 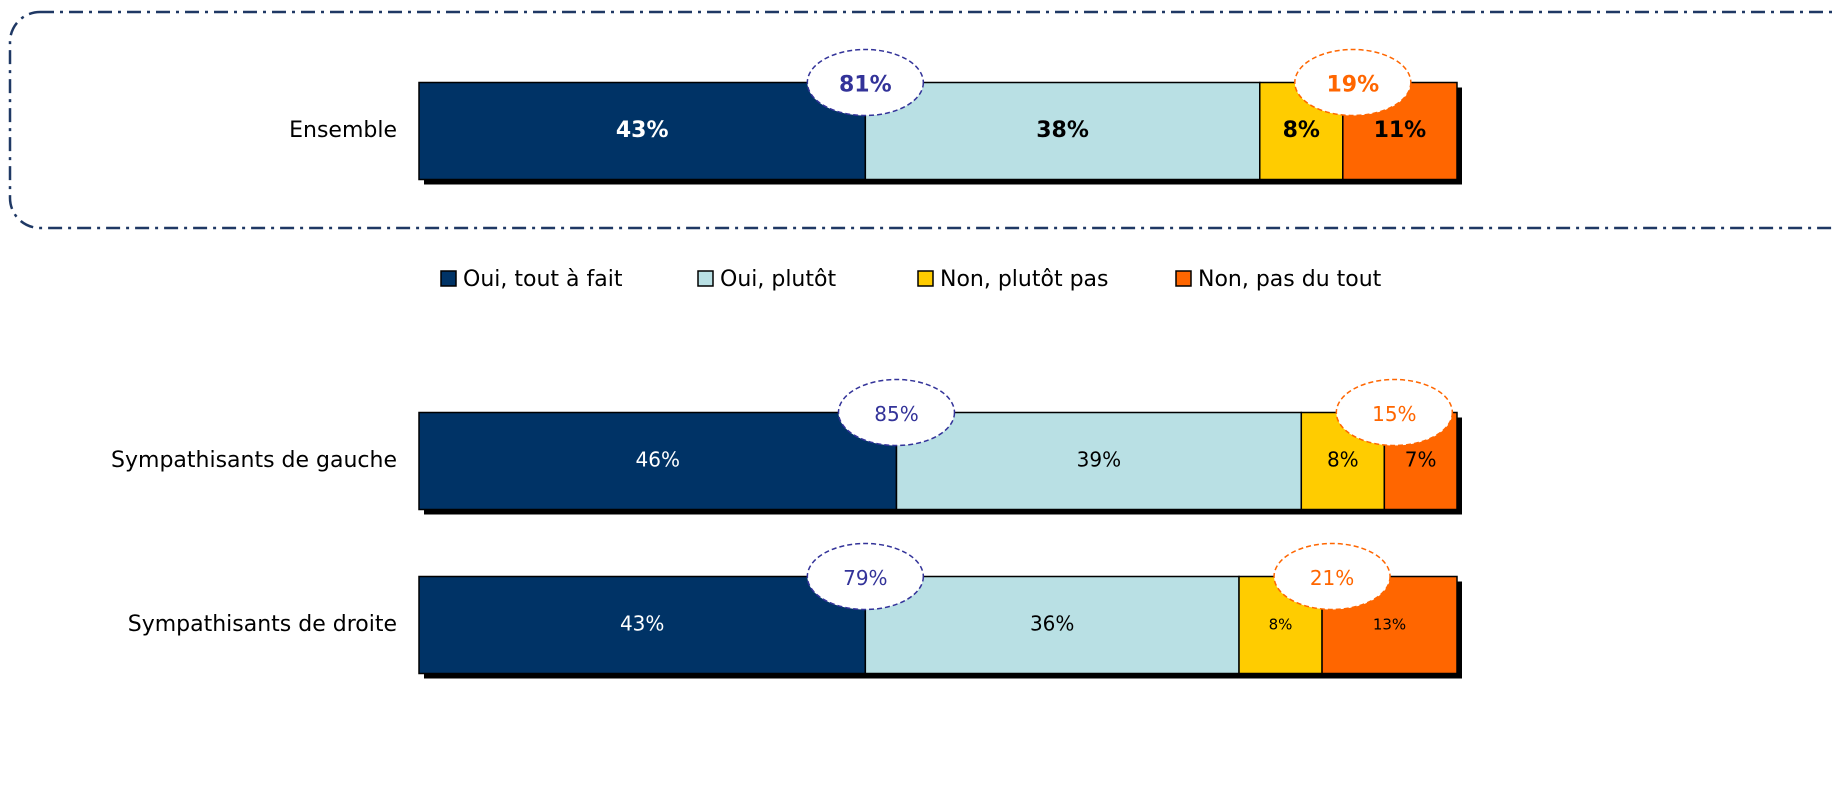 What do you see at coordinates (1400, 130) in the screenshot?
I see `value-label: 11%` at bounding box center [1400, 130].